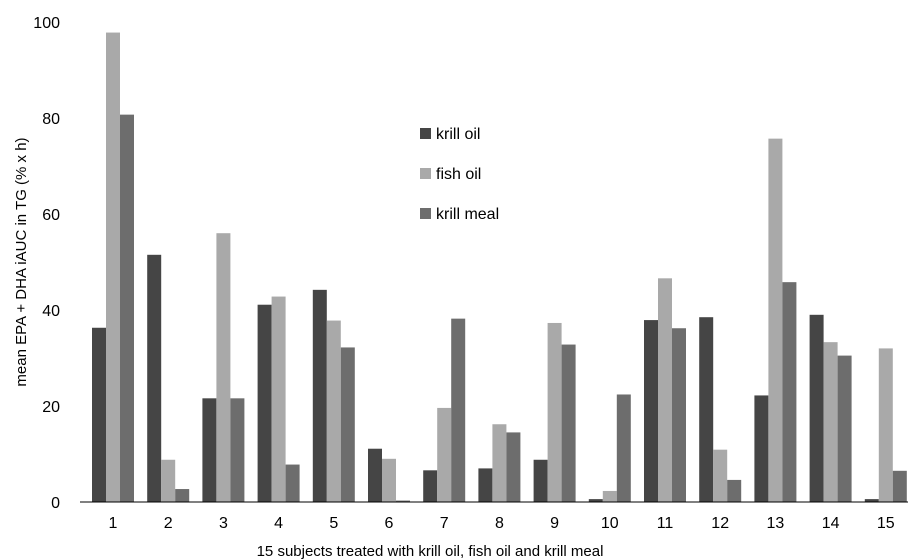 This screenshot has width=909, height=560. I want to click on y-tick-label: 20, so click(51, 407).